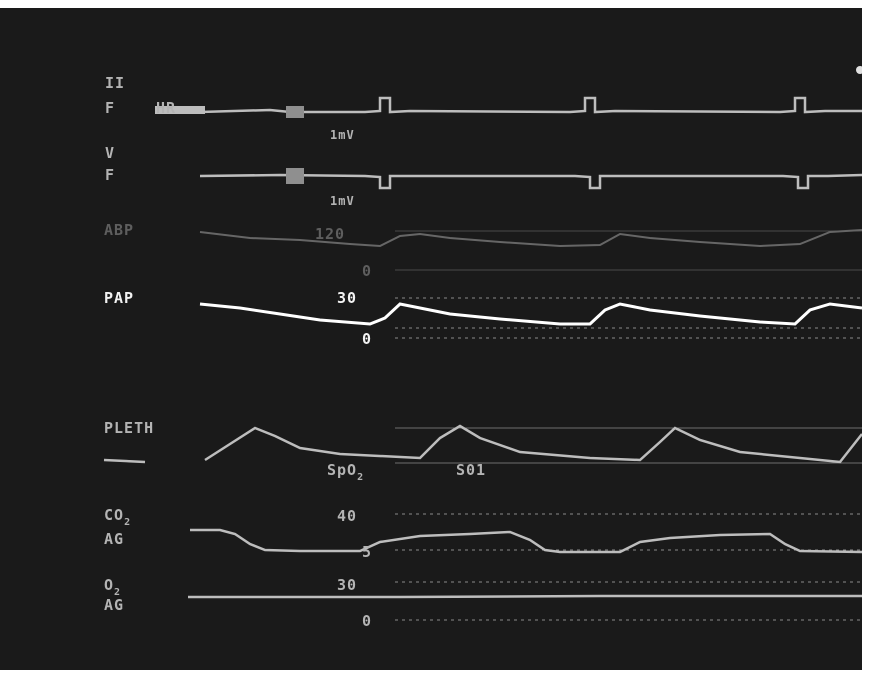 Image resolution: width=870 pixels, height=686 pixels. I want to click on pleth-trace, so click(533, 444).